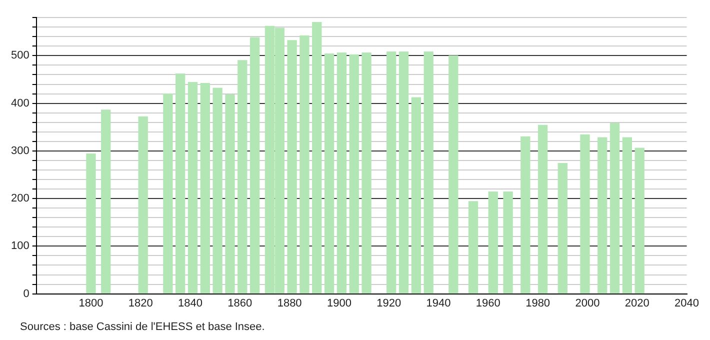  Describe the element at coordinates (687, 303) in the screenshot. I see `x-tick-label: 2040` at that location.